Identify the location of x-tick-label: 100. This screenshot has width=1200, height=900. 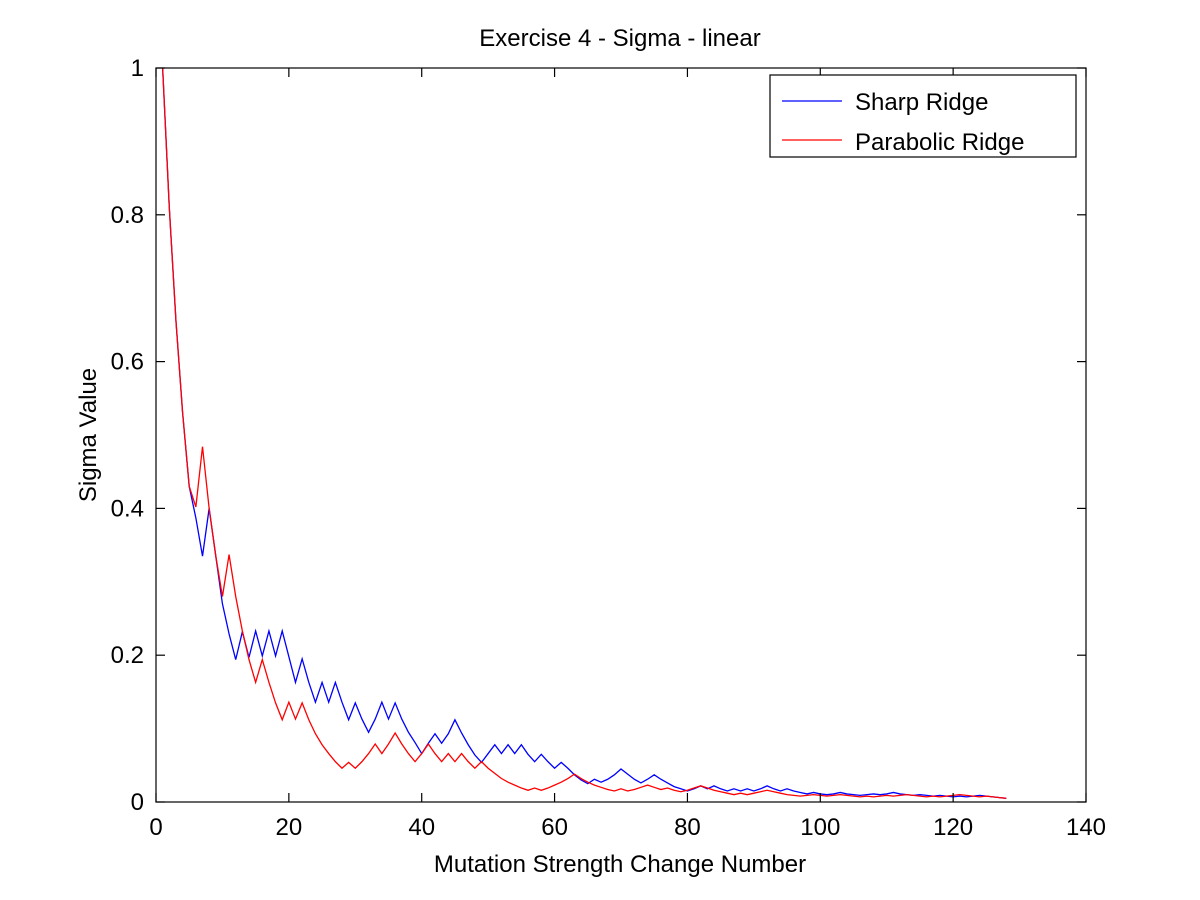
(820, 827).